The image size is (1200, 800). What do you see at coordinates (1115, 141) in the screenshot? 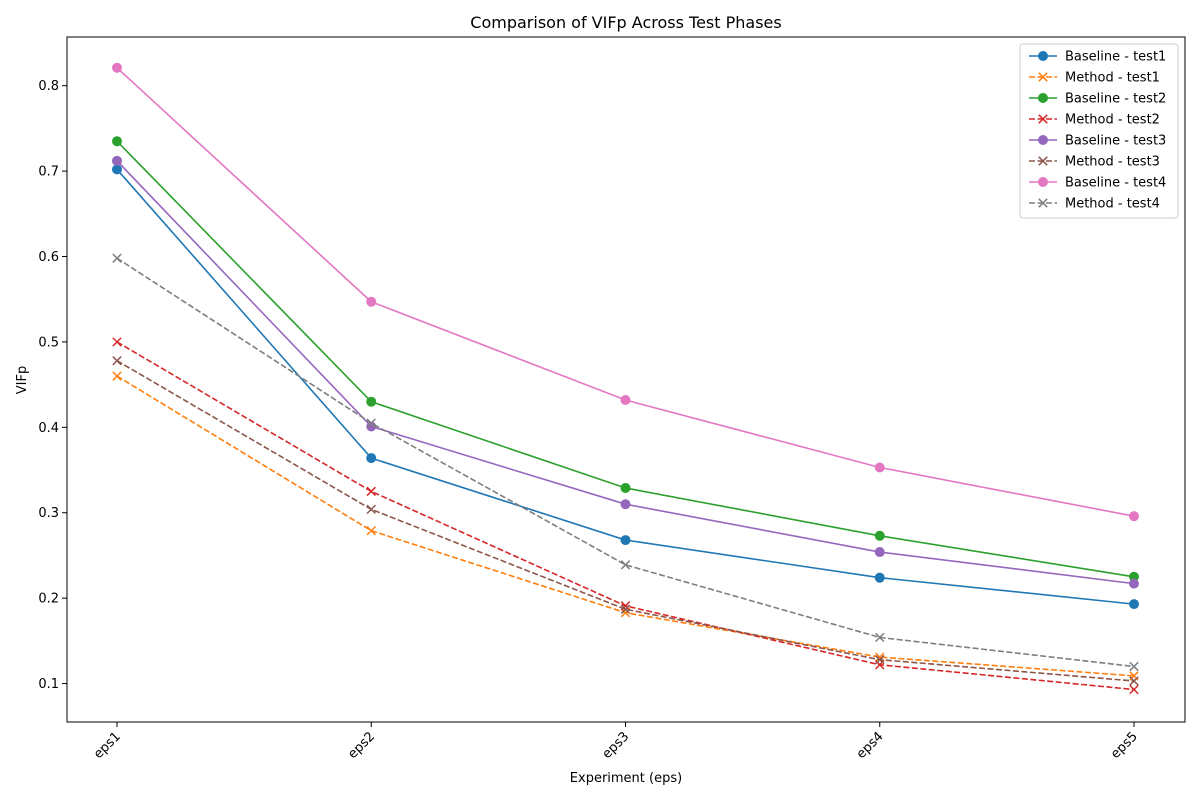
I see `legend-label: Baseline - test3` at bounding box center [1115, 141].